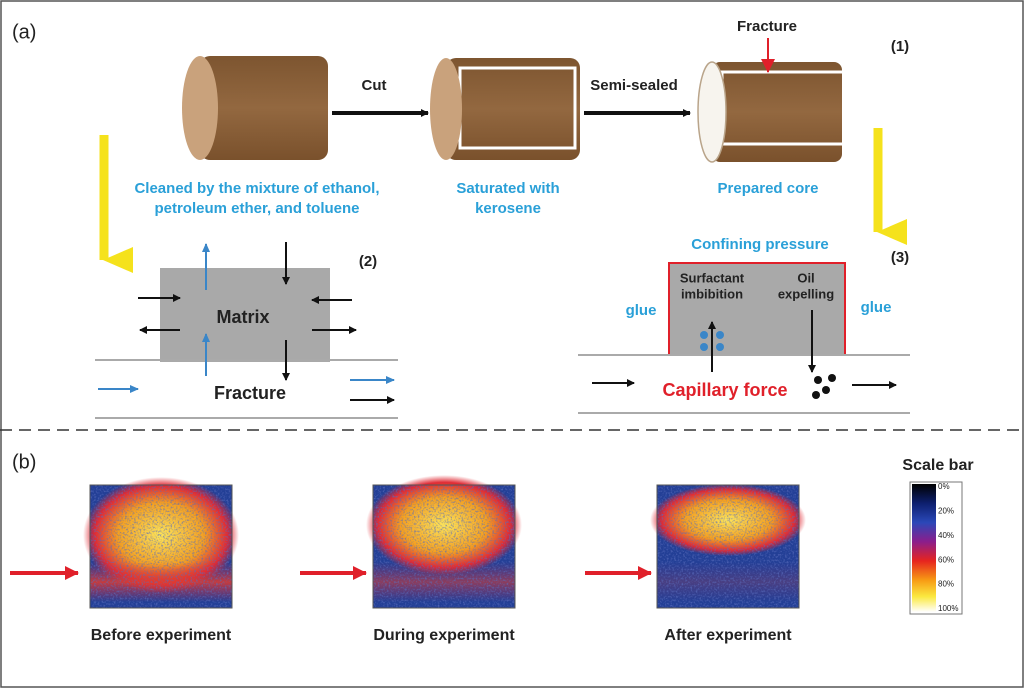  What do you see at coordinates (250, 393) in the screenshot?
I see `fracture-label: Fracture` at bounding box center [250, 393].